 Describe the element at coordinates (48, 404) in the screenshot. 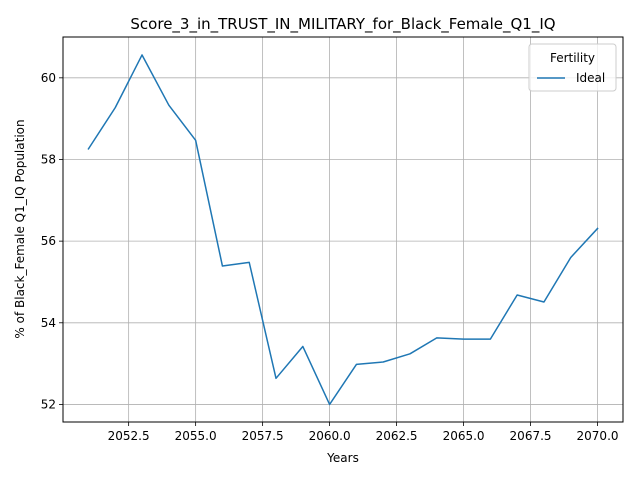

I see `y-tick-label: 52` at that location.